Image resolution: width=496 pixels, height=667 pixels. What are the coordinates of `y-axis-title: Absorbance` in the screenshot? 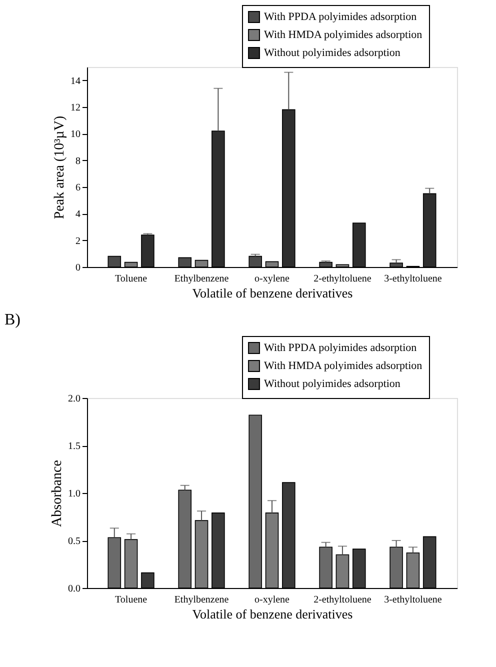 It's located at (57, 493).